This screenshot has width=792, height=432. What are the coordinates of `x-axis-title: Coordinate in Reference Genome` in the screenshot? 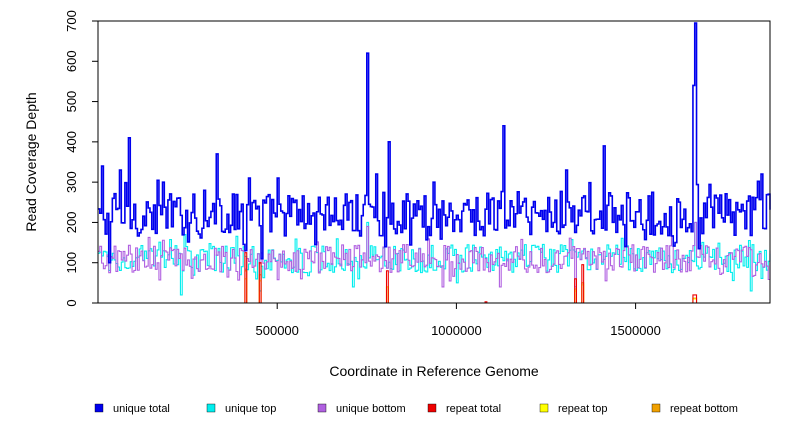 It's located at (434, 371).